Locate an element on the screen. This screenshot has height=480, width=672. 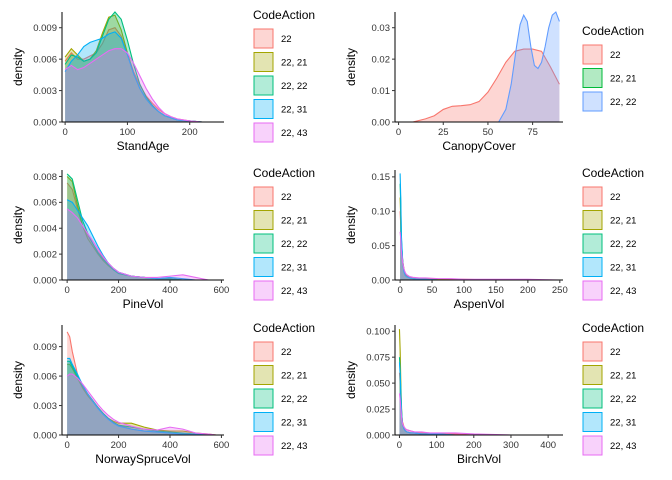
y-tick-label: 0.00 is located at coordinates (381, 122).